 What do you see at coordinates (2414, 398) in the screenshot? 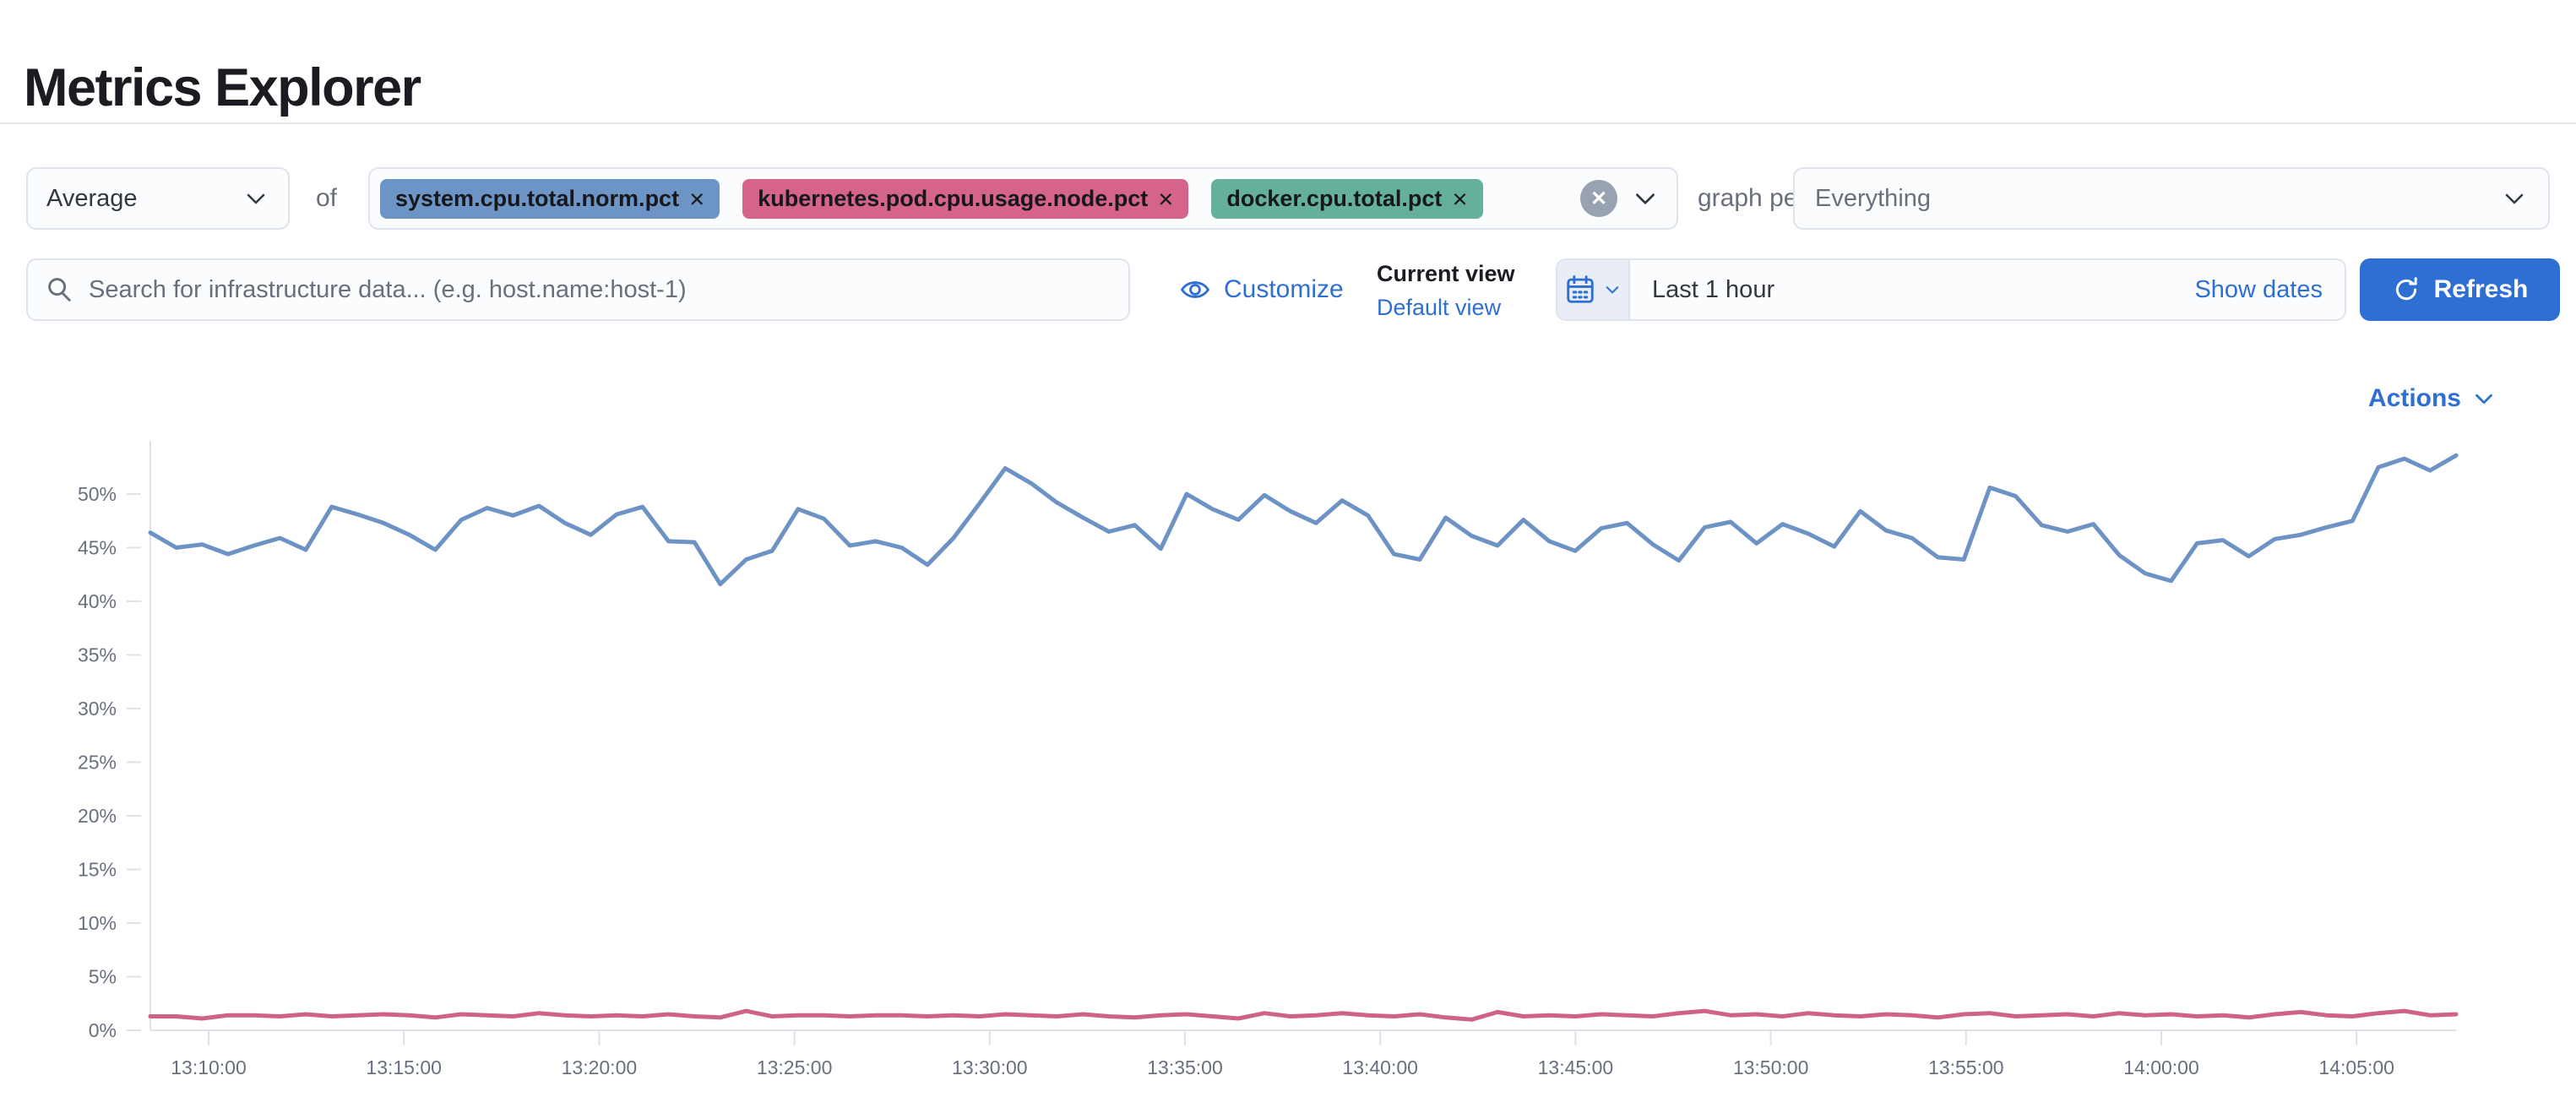
I see `actions-label: Actions` at bounding box center [2414, 398].